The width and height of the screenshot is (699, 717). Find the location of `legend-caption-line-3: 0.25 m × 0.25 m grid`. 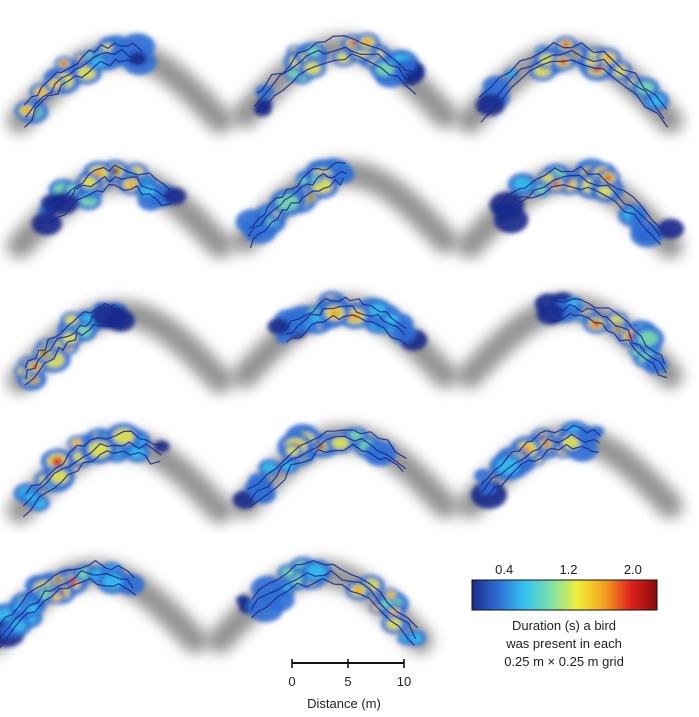

legend-caption-line-3: 0.25 m × 0.25 m grid is located at coordinates (564, 661).